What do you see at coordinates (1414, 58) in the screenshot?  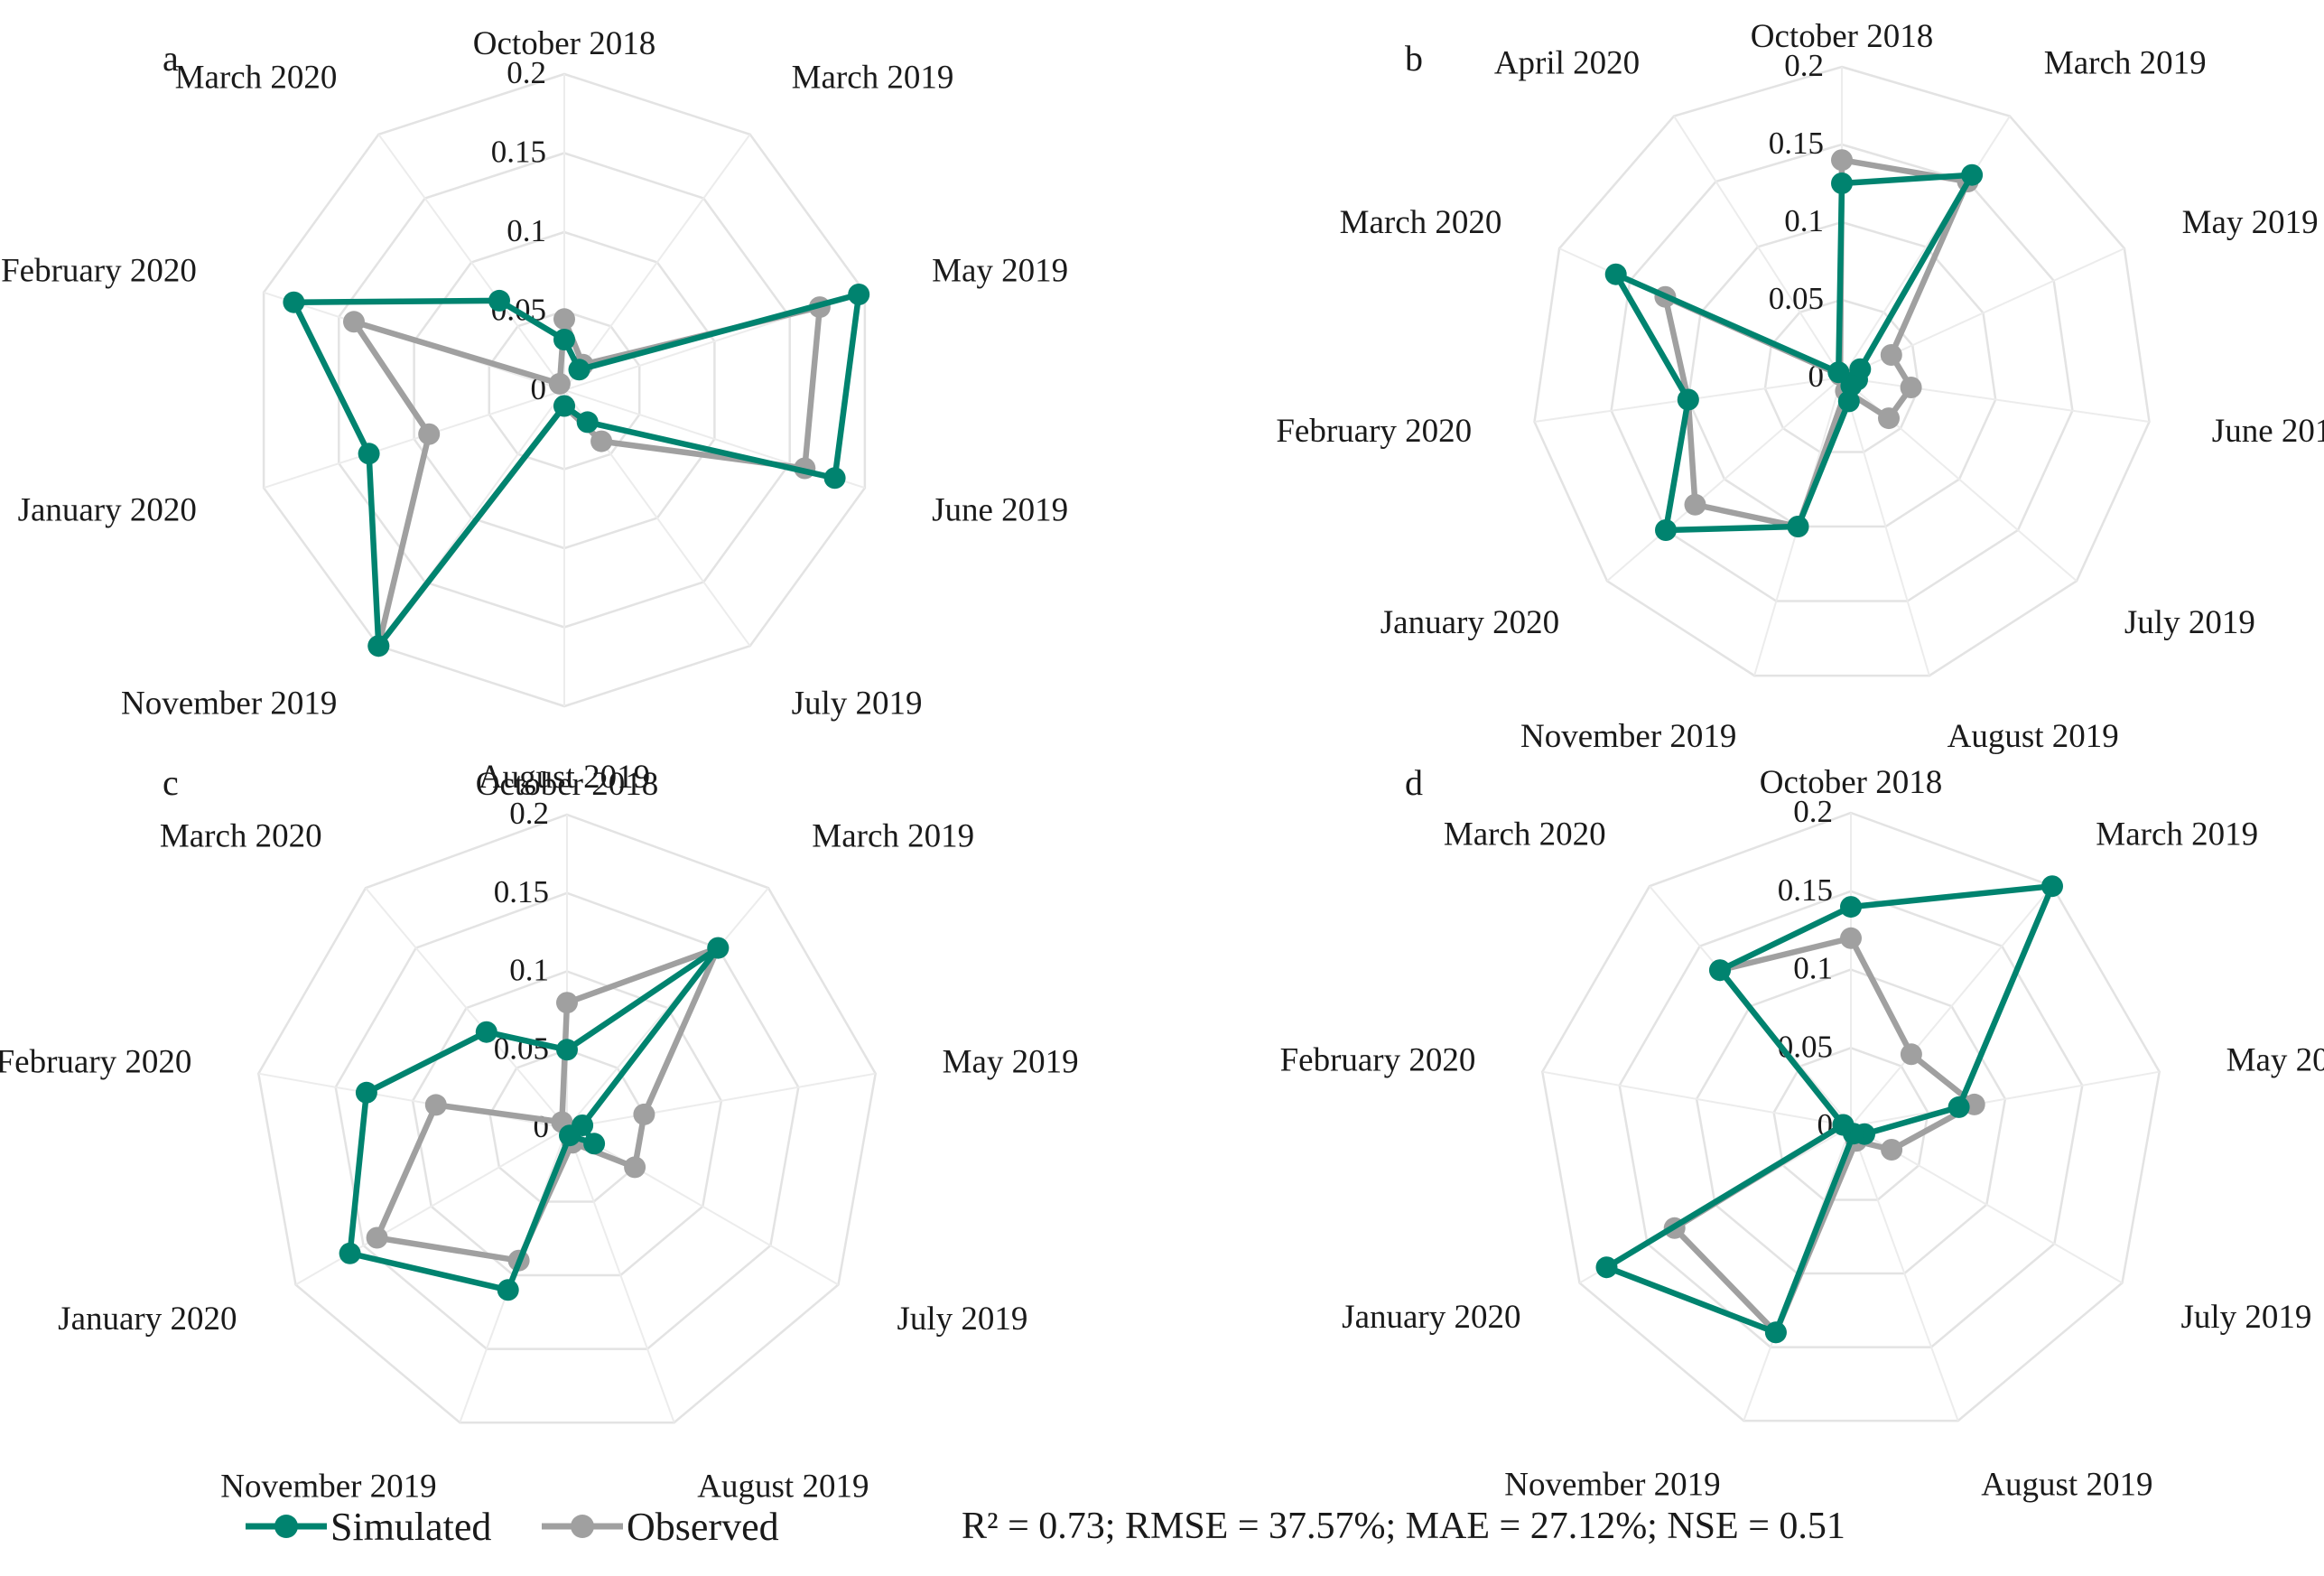 I see `panel-letter: b` at bounding box center [1414, 58].